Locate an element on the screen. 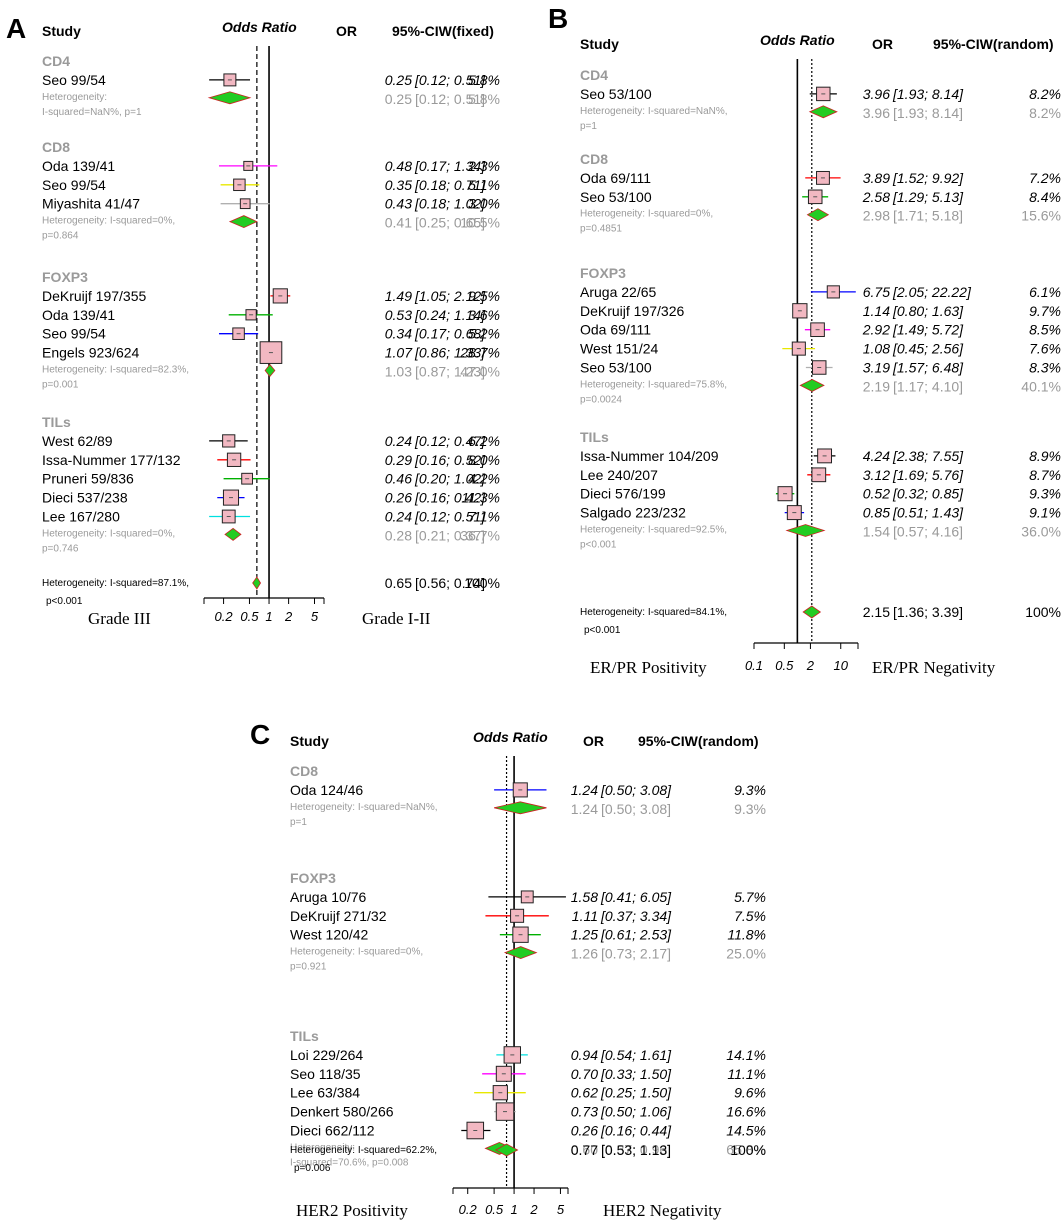 Image resolution: width=1064 pixels, height=1220 pixels. study-or: 3.96 is located at coordinates (876, 94).